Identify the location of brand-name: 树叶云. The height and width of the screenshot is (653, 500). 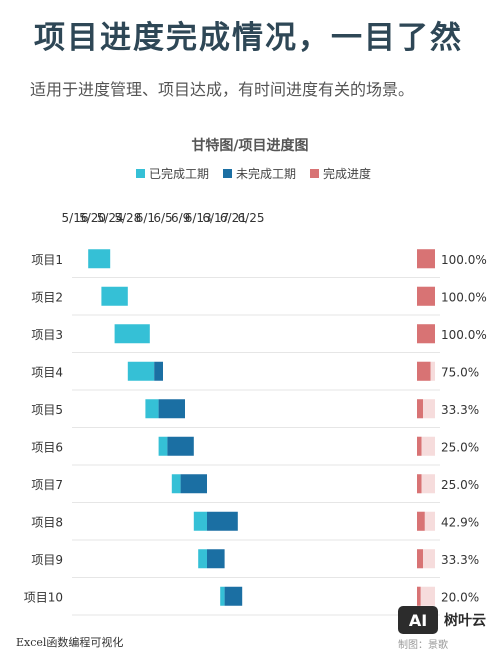
(465, 621).